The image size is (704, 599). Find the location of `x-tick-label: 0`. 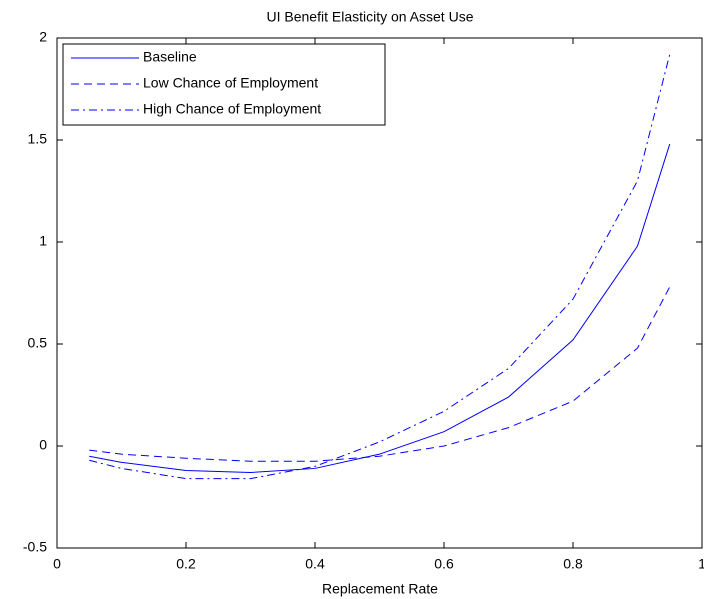

x-tick-label: 0 is located at coordinates (57, 564).